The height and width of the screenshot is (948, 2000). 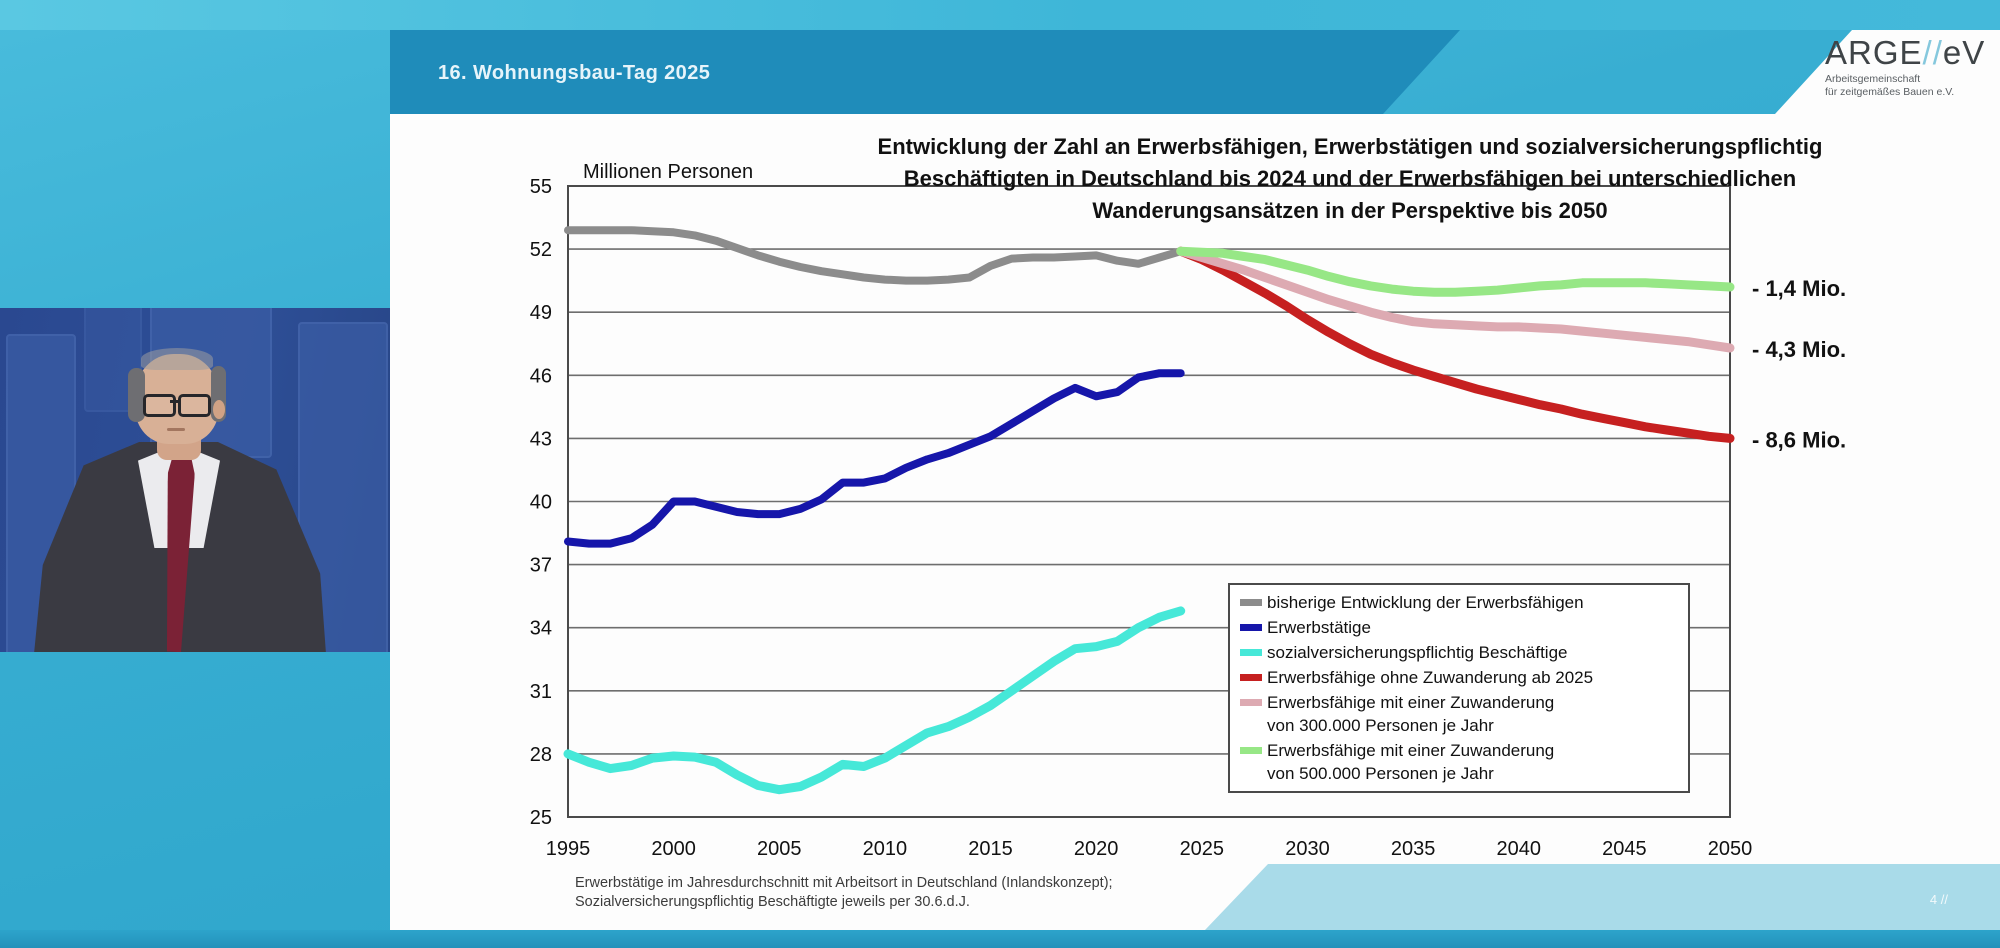 I want to click on legend-item: Erwerbsfähige ohne Zuwanderung ab 2025, so click(x=1464, y=677).